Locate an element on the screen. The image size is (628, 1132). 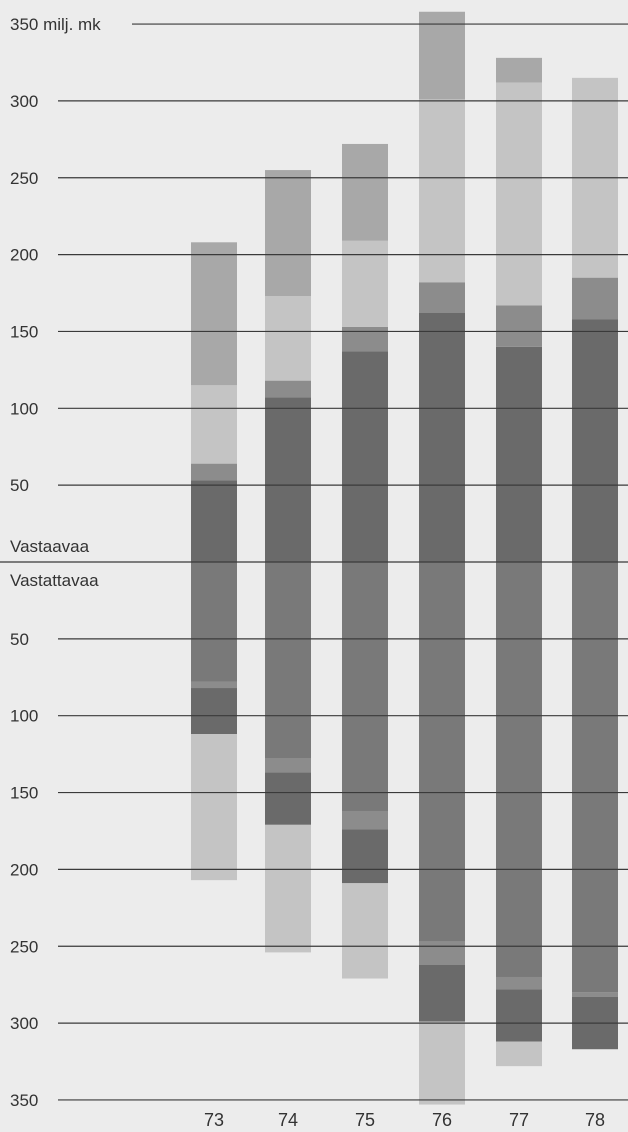
bar-lower-75-seg1 is located at coordinates (365, 686).